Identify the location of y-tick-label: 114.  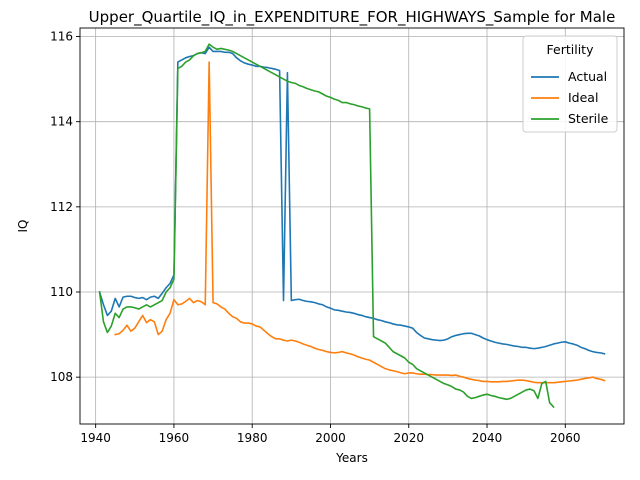
(61, 122).